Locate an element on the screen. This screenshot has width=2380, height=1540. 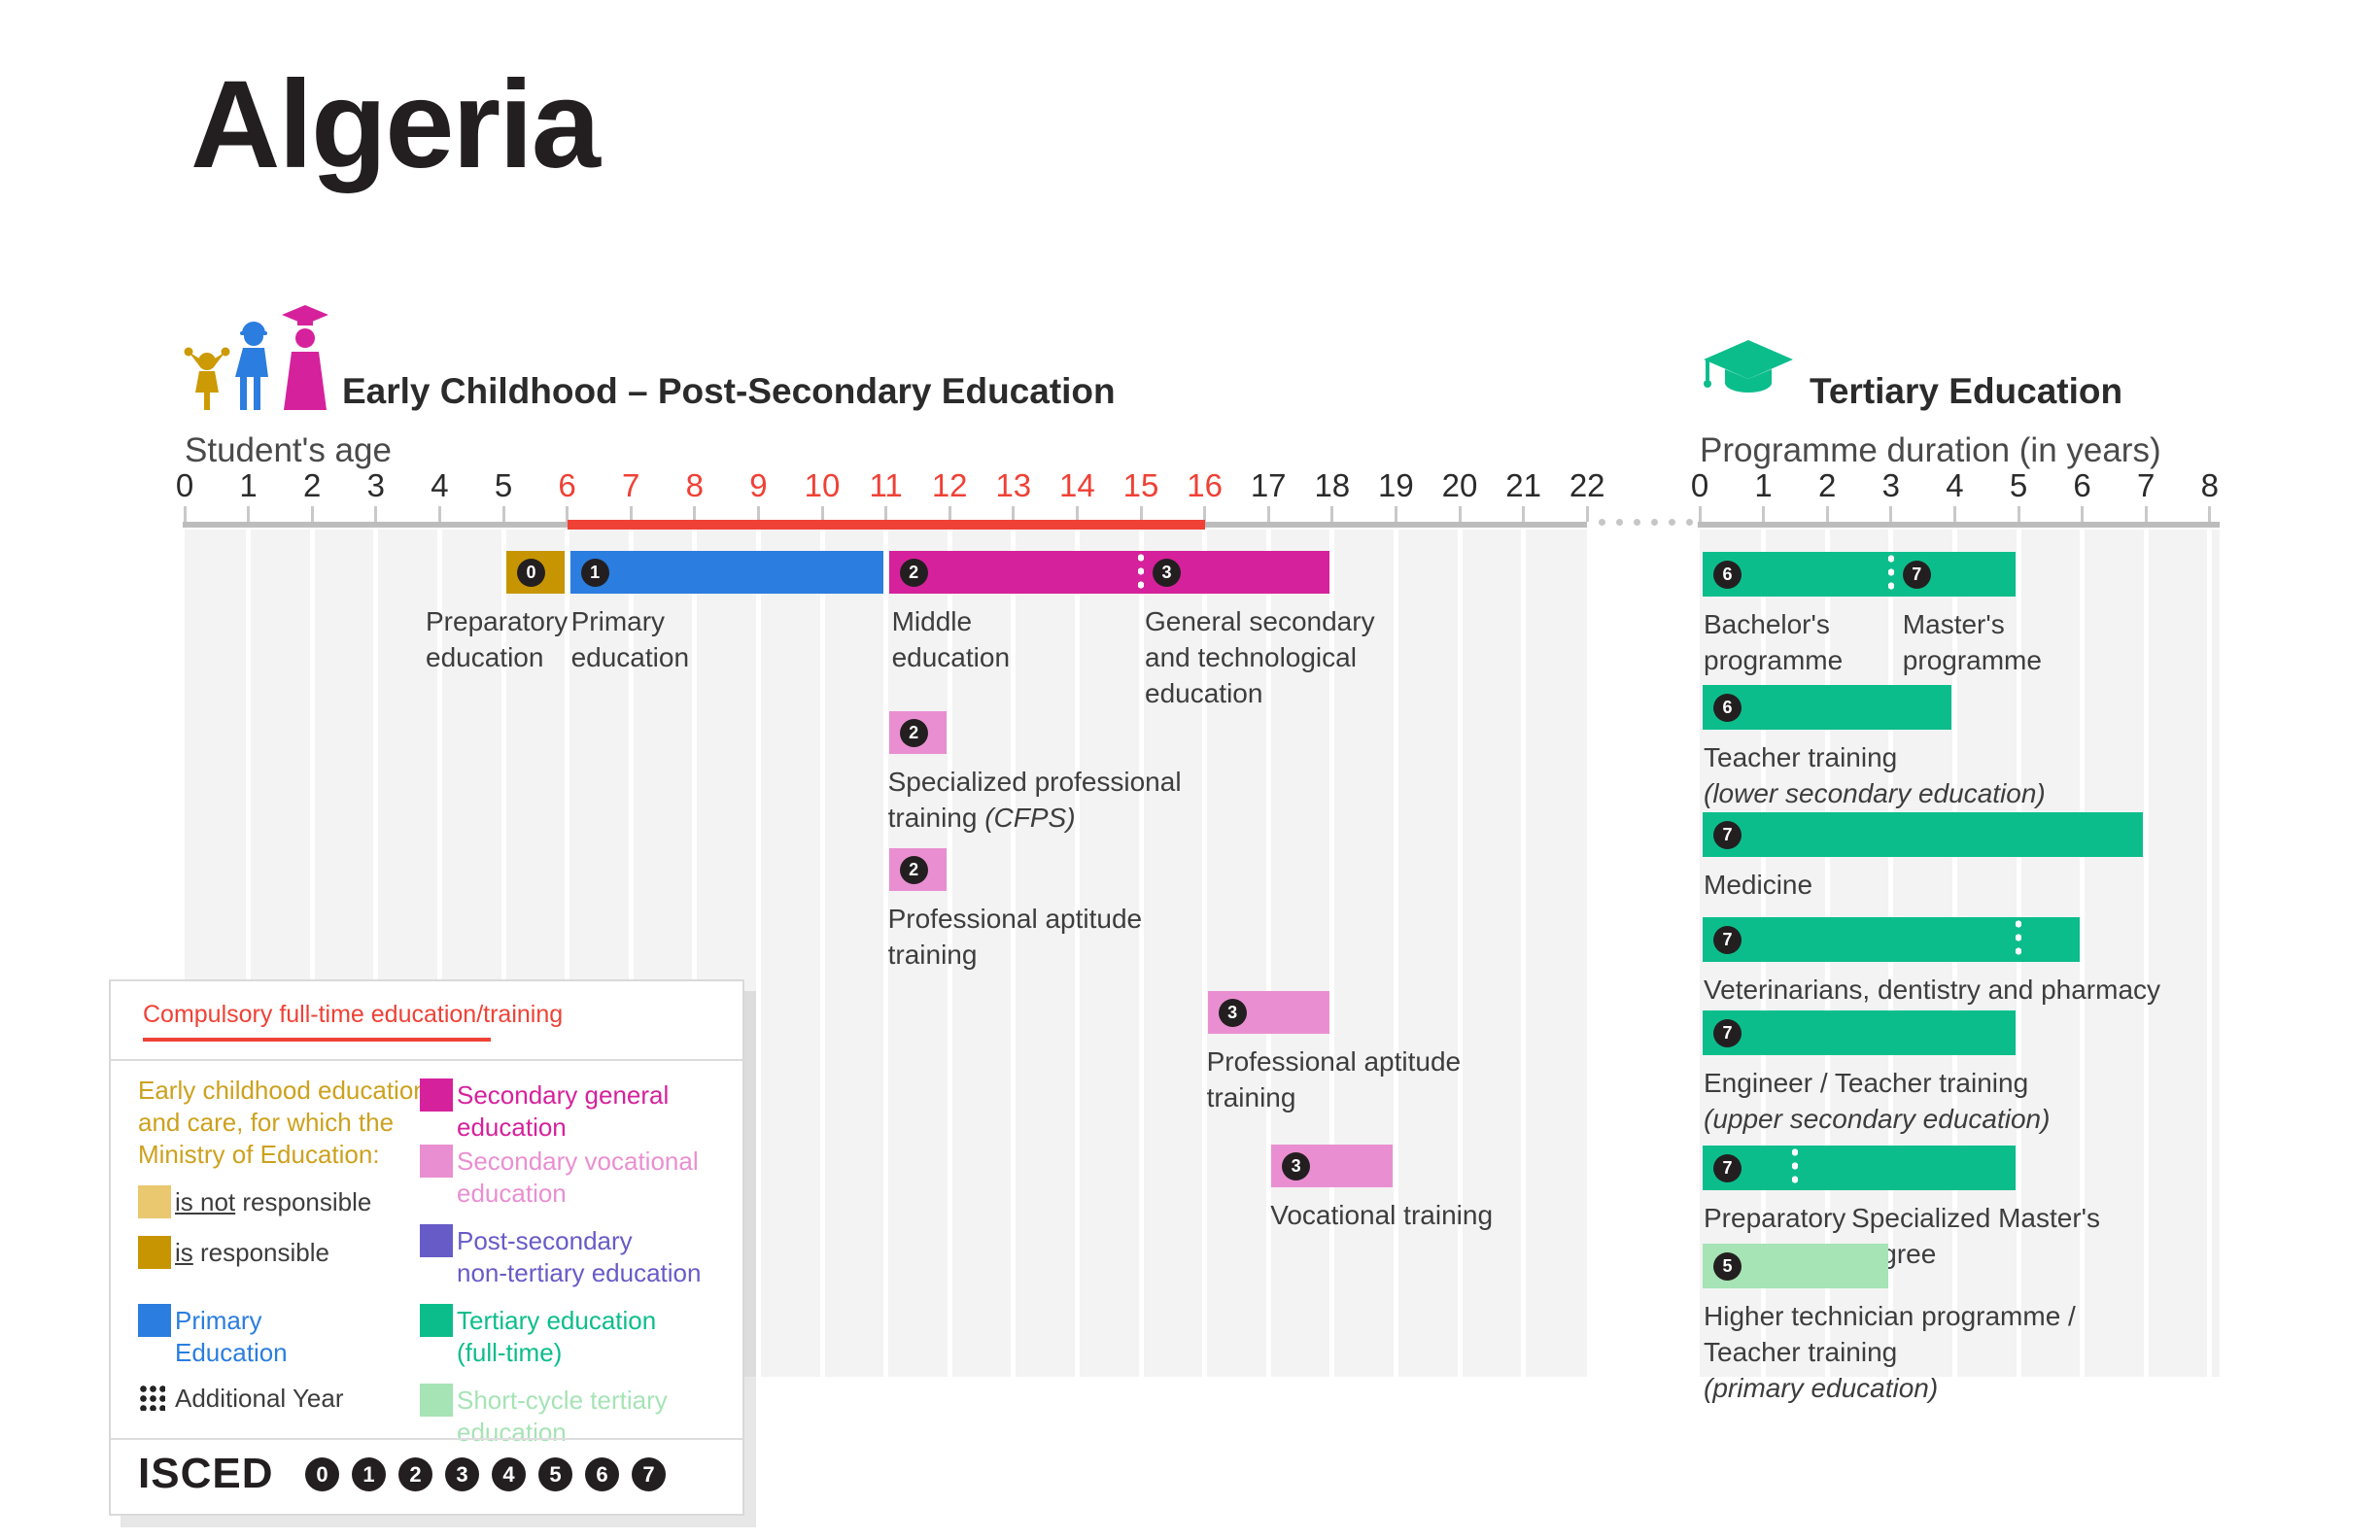
legend-divider-bottom is located at coordinates (426, 1439).